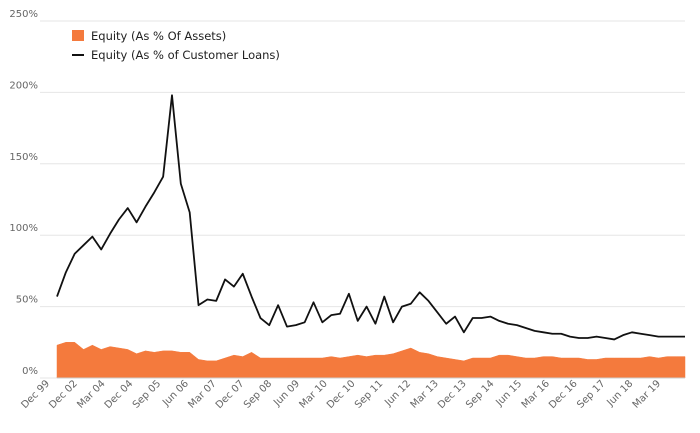 The image size is (700, 433). What do you see at coordinates (23, 193) in the screenshot?
I see `y-axis: 0% 50% 100% 150% 200% 250%` at bounding box center [23, 193].